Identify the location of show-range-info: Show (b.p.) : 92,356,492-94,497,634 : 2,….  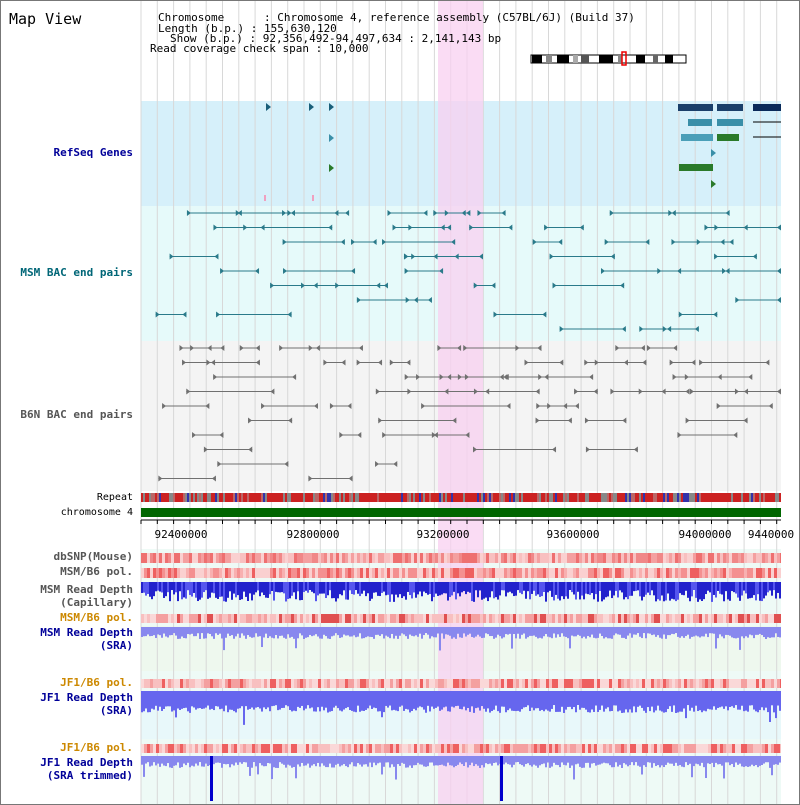
(336, 38).